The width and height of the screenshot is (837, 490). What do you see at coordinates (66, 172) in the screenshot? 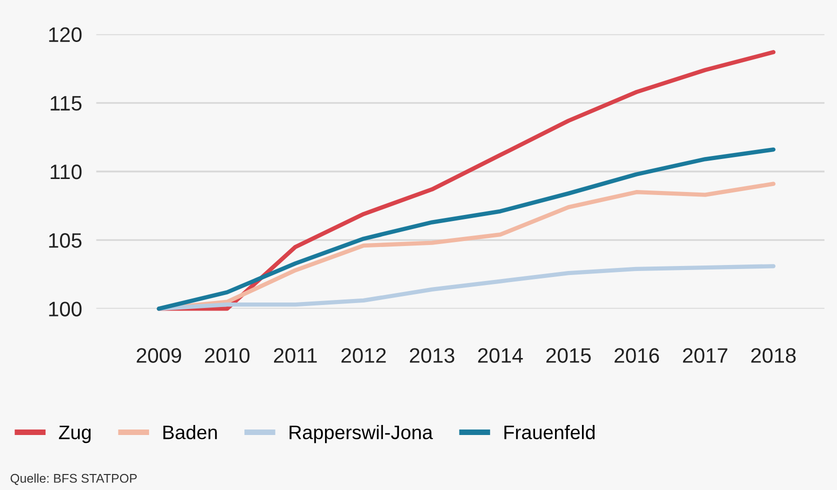
I see `y-tick-label: 110` at bounding box center [66, 172].